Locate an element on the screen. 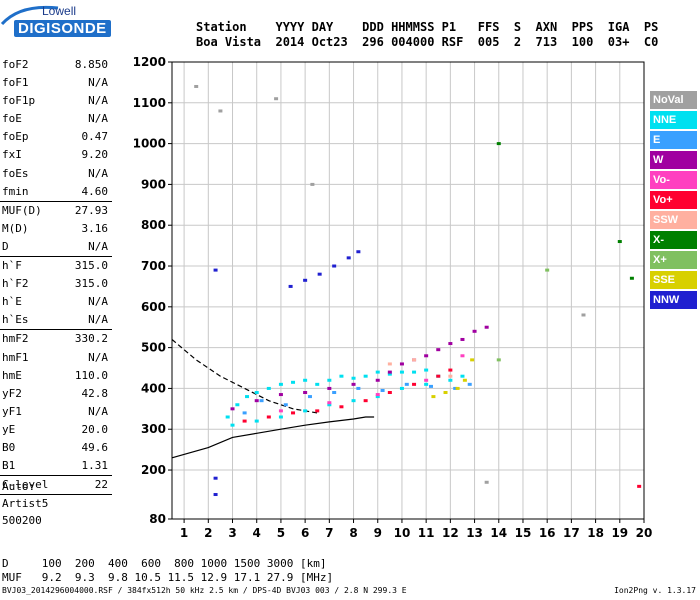  param-row: foF1 N/A is located at coordinates (56, 83).